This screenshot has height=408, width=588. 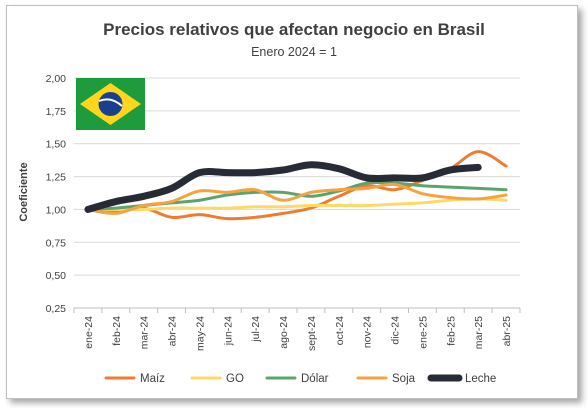 What do you see at coordinates (507, 331) in the screenshot?
I see `x-tick-label: abr-25` at bounding box center [507, 331].